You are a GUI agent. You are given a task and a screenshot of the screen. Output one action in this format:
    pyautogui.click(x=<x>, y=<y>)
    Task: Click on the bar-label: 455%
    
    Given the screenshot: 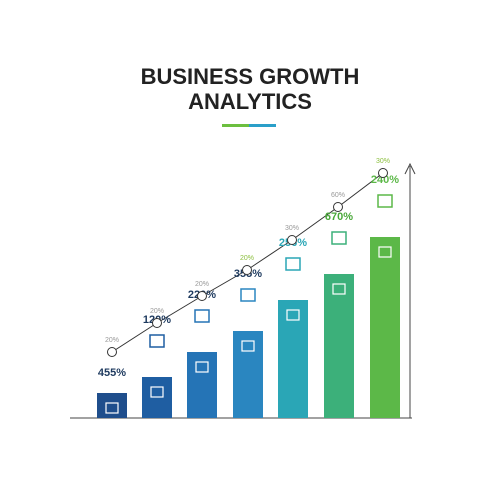 What is the action you would take?
    pyautogui.click(x=112, y=373)
    